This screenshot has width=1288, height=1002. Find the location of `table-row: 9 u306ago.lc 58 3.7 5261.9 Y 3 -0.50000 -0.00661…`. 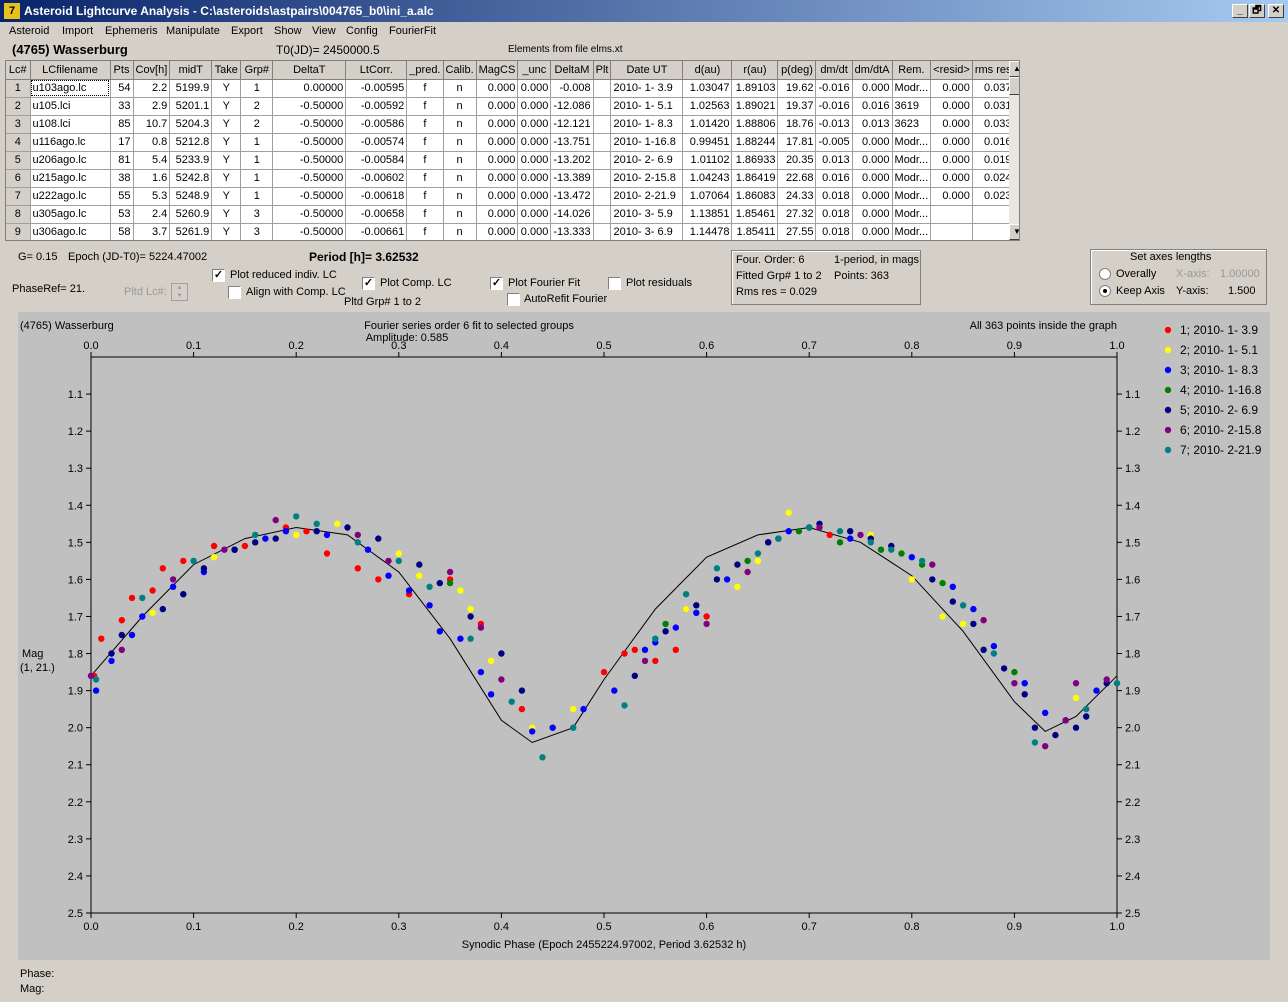

table-row: 9 u306ago.lc 58 3.7 5261.9 Y 3 -0.50000 -0.00661… is located at coordinates (510, 231).